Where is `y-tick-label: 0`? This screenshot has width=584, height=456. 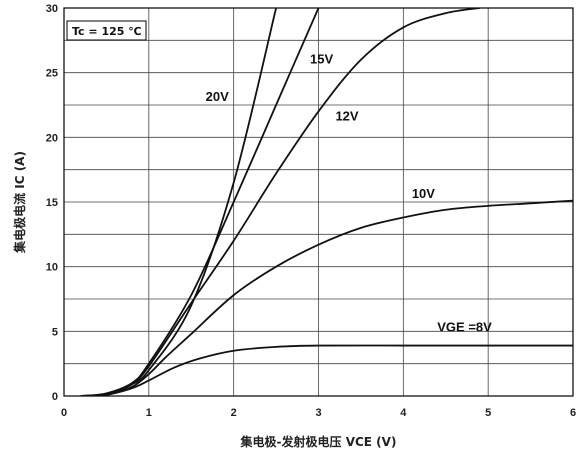 y-tick-label: 0 is located at coordinates (55, 397).